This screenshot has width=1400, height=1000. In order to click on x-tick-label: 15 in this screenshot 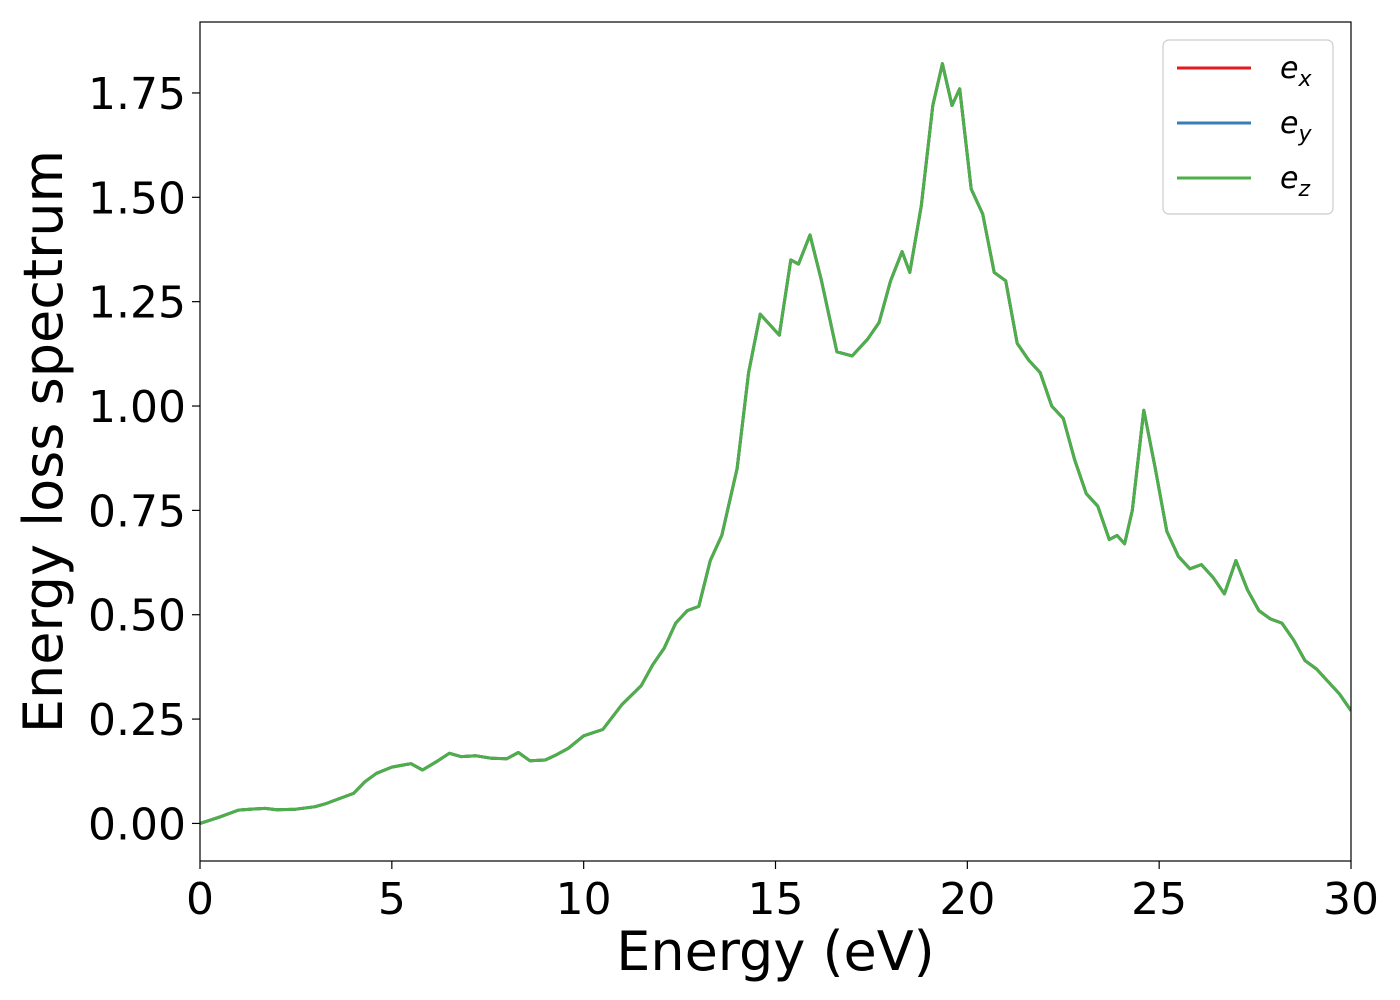, I will do `click(776, 899)`.